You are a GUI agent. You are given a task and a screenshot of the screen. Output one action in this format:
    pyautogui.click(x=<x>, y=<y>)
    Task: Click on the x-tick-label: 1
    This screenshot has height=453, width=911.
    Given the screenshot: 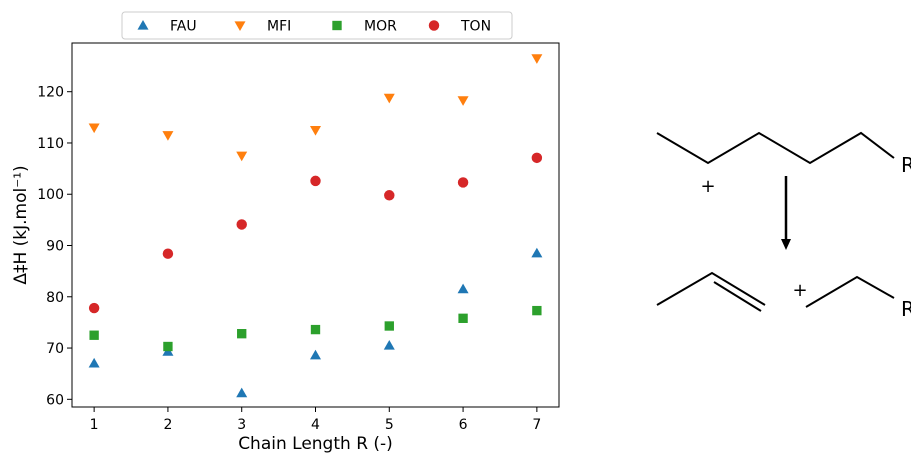 What is the action you would take?
    pyautogui.click(x=94, y=425)
    